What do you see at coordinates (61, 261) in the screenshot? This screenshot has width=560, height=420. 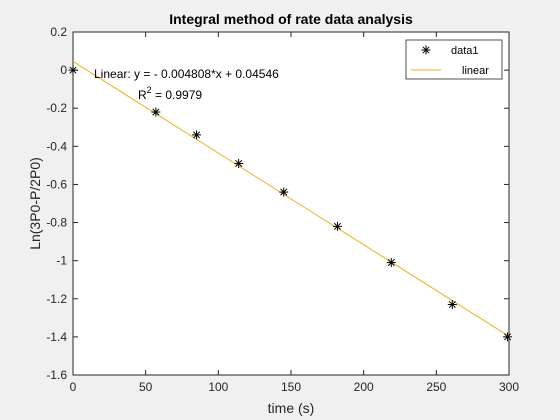 I see `y-tick-label: -1` at bounding box center [61, 261].